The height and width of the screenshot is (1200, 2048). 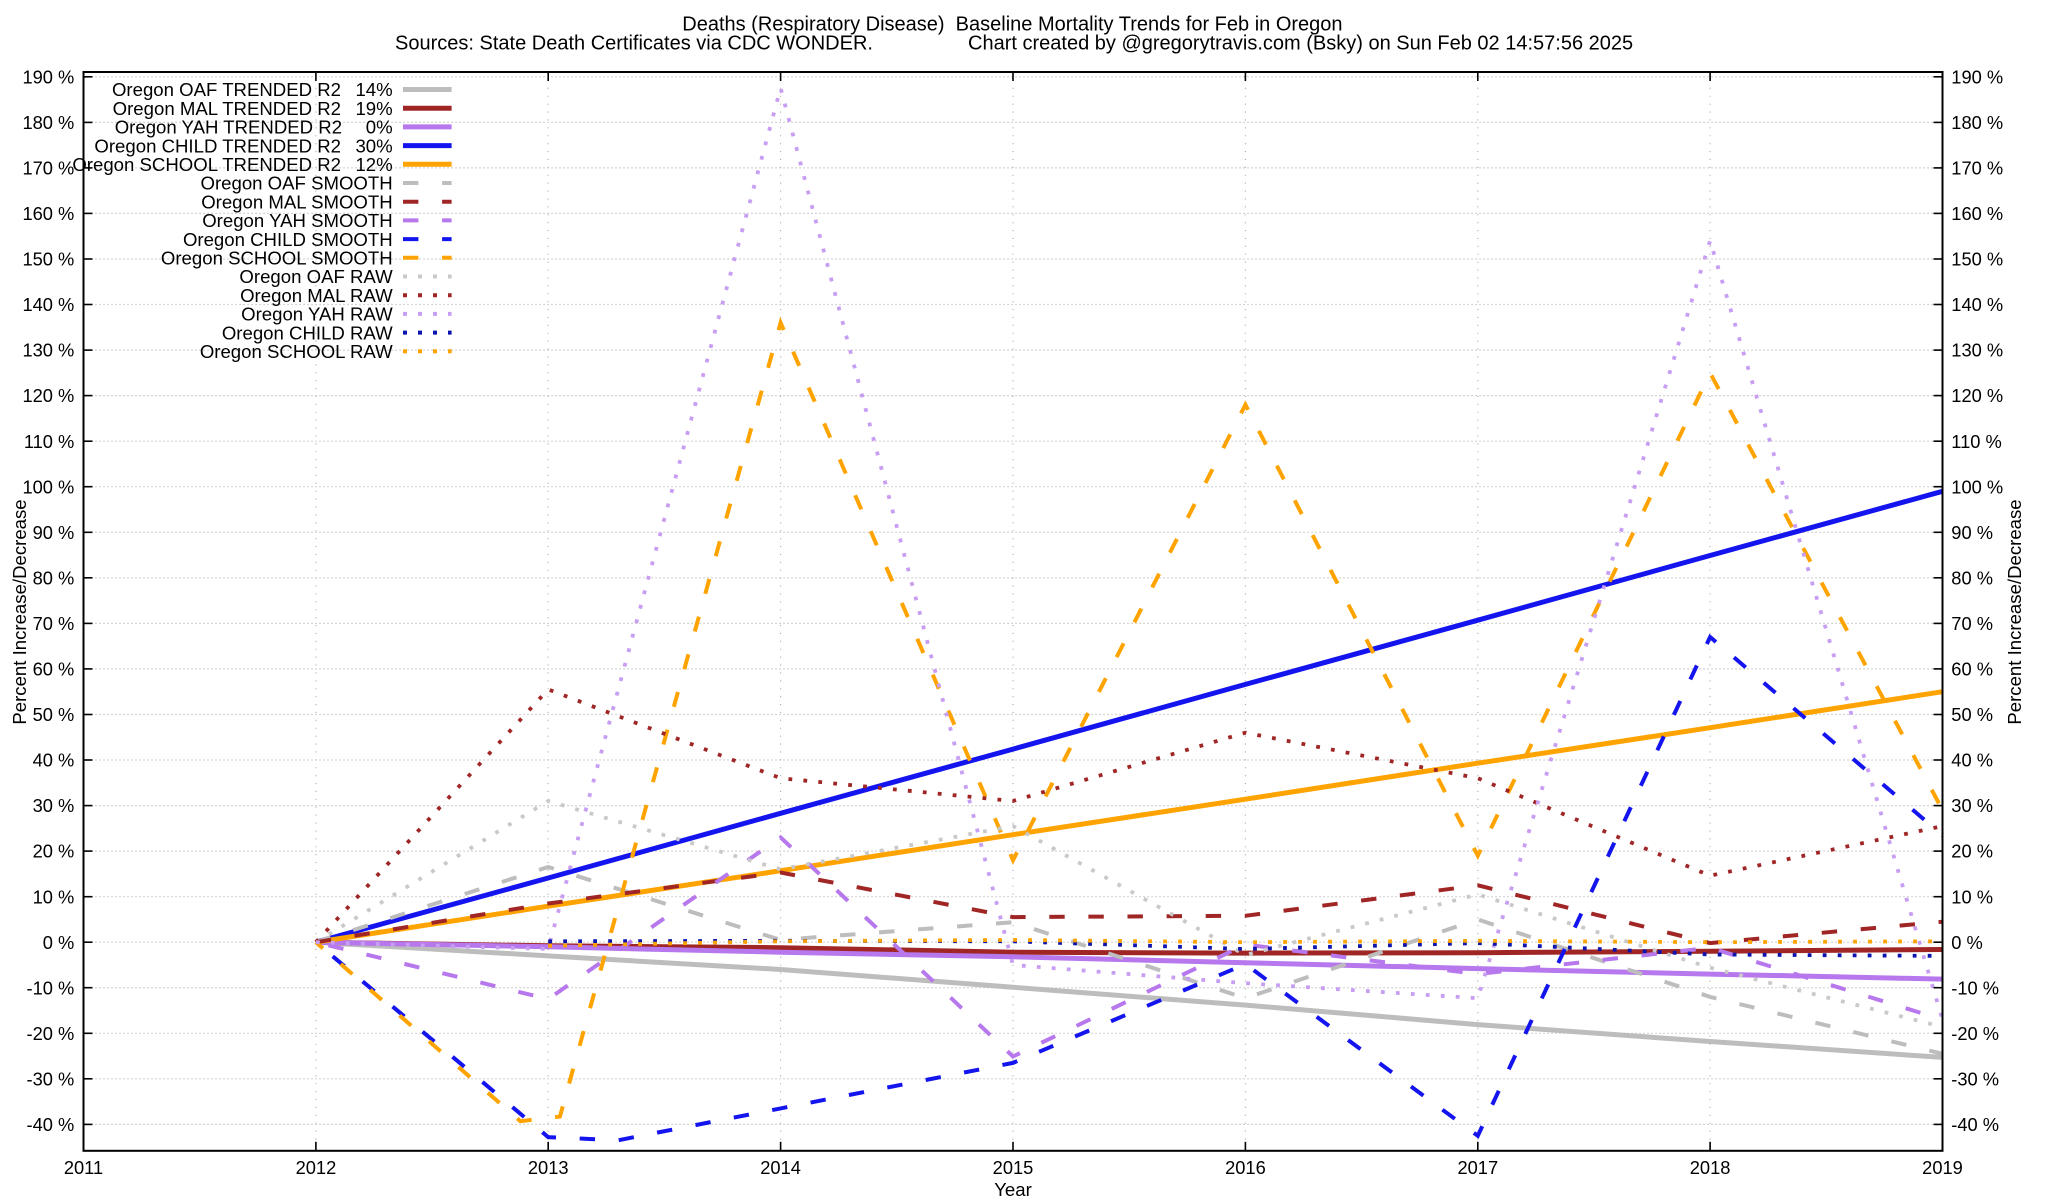 What do you see at coordinates (254, 127) in the screenshot?
I see `svg-text: Oregon YAH TRENDED R2 0%` at bounding box center [254, 127].